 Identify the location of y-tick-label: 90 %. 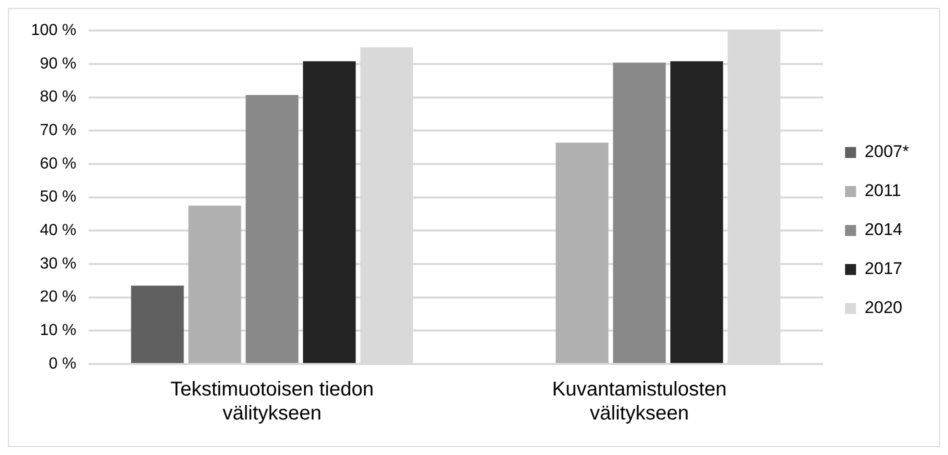
(58, 63).